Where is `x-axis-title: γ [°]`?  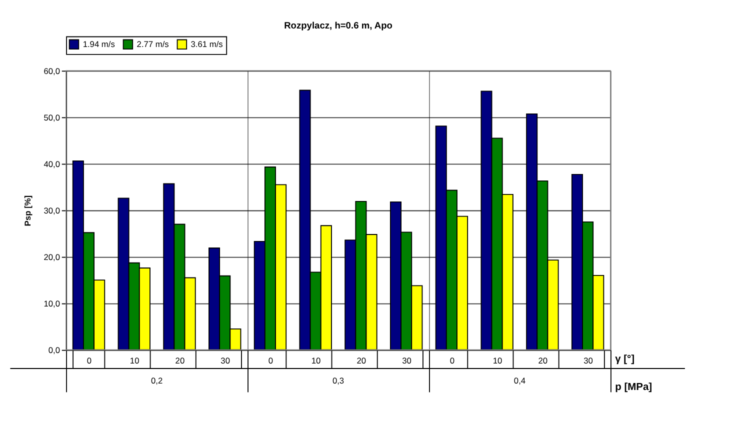 x-axis-title: γ [°] is located at coordinates (625, 359).